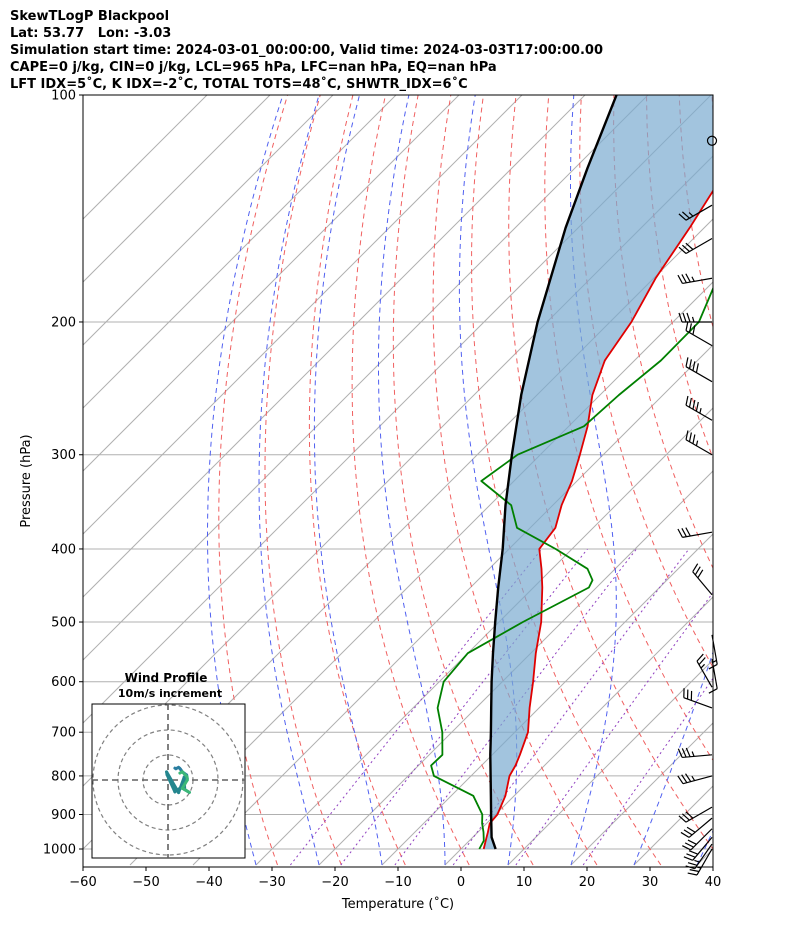 The image size is (794, 937). Describe the element at coordinates (397, 882) in the screenshot. I see `x-tick-label: −10` at that location.